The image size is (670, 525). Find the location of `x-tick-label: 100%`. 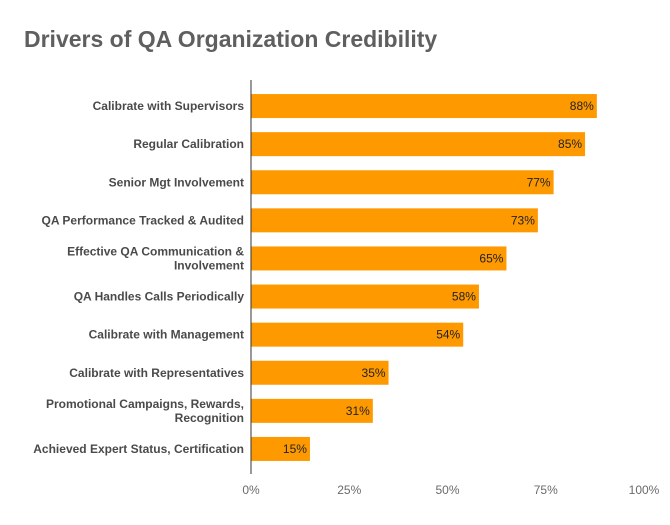

x-tick-label: 100% is located at coordinates (644, 490).